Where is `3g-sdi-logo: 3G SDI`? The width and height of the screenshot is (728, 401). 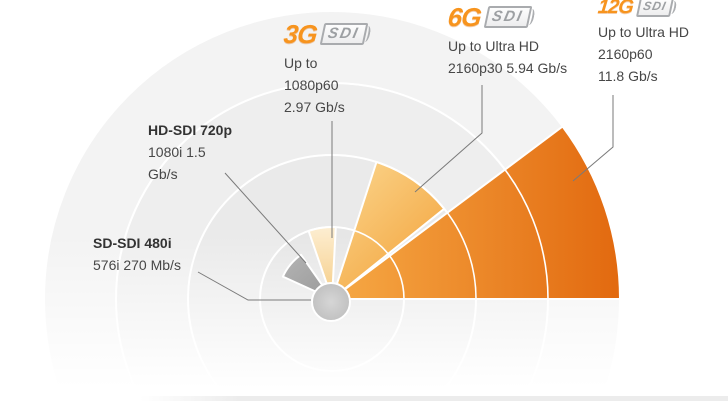
3g-sdi-logo: 3G SDI is located at coordinates (325, 34).